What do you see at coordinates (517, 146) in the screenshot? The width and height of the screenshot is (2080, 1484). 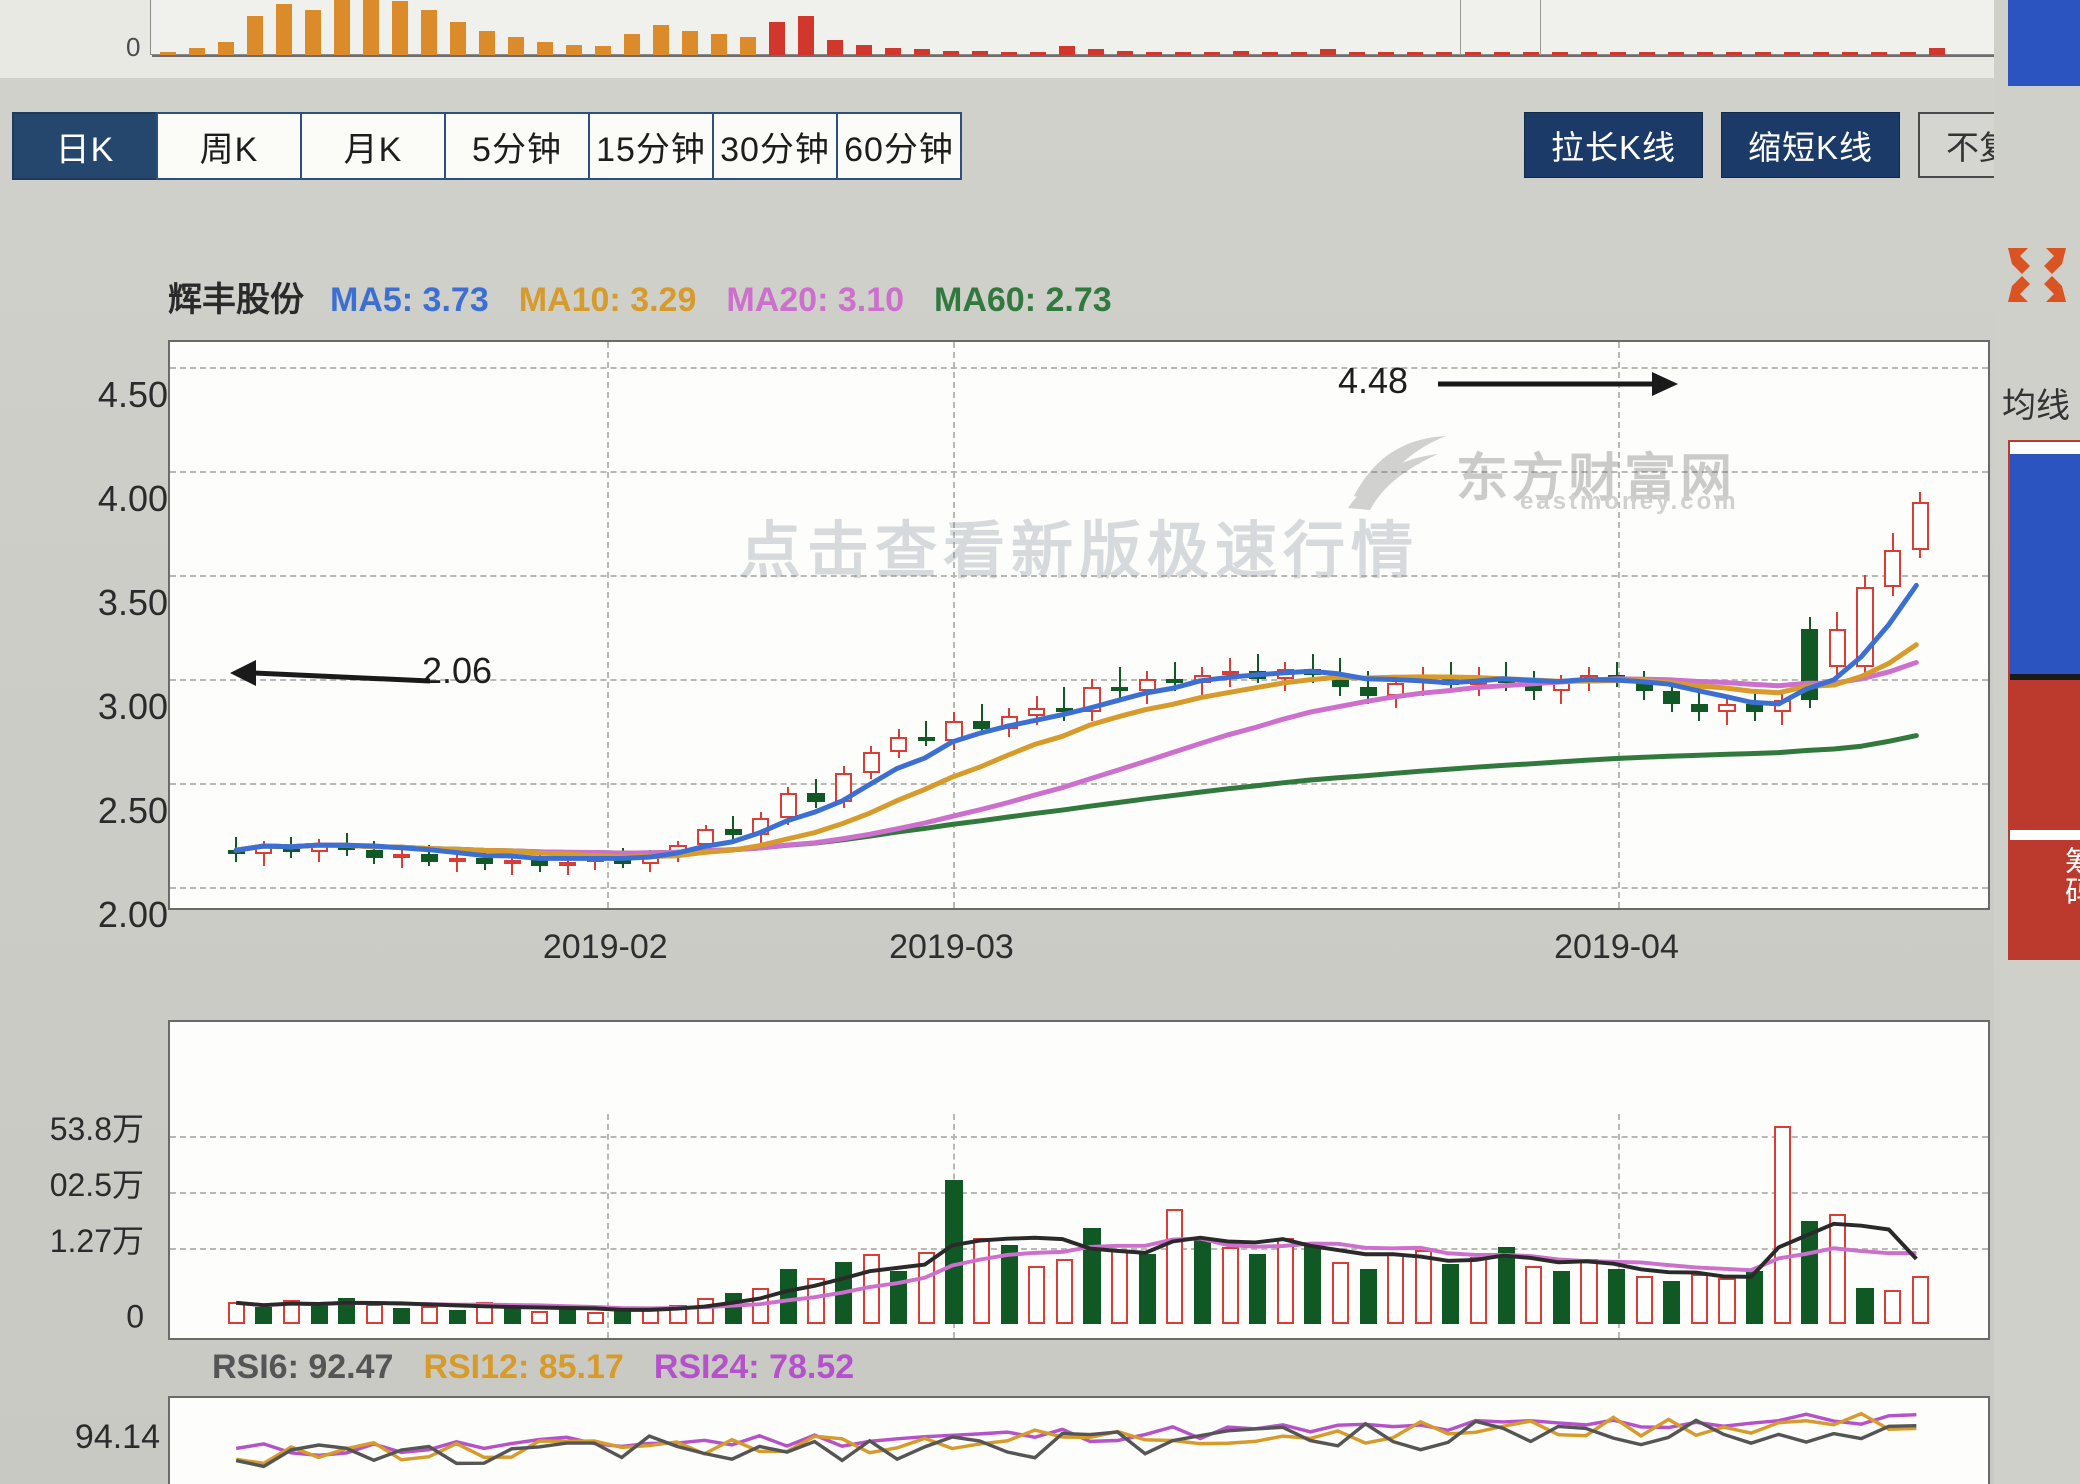 I see `period-tab-4: 5分钟` at bounding box center [517, 146].